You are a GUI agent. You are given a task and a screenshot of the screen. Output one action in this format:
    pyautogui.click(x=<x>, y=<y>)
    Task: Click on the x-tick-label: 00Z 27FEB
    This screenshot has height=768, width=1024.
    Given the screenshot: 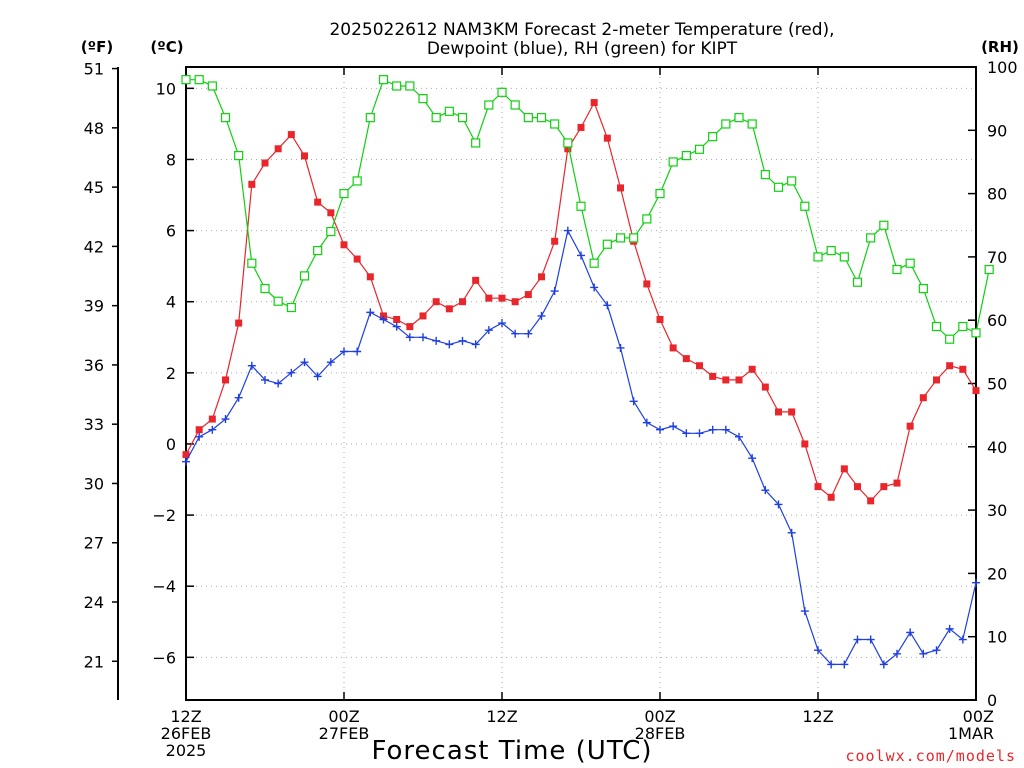 What is the action you would take?
    pyautogui.click(x=344, y=725)
    